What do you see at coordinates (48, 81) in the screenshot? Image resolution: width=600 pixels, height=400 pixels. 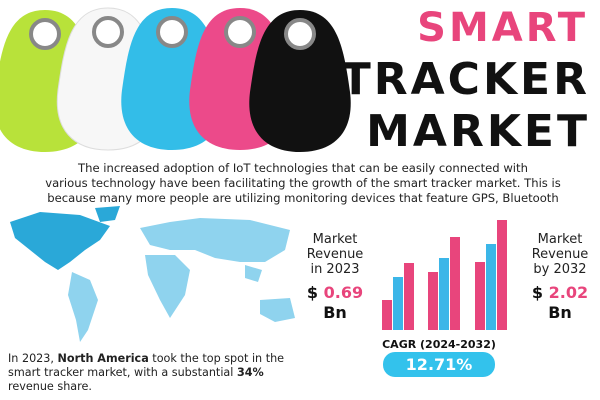 I see `tracker-green` at bounding box center [48, 81].